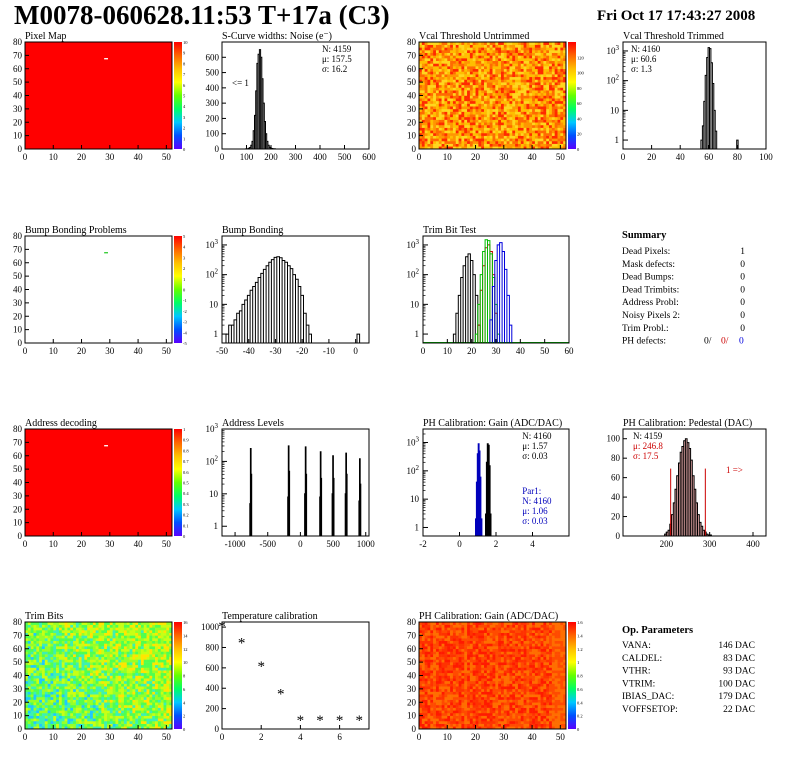  What do you see at coordinates (719, 98) in the screenshot?
I see `plot-area` at bounding box center [719, 98].